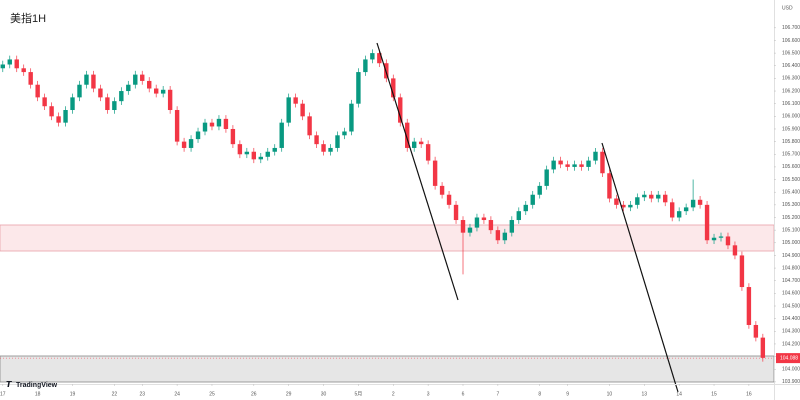 This screenshot has height=400, width=800. What do you see at coordinates (9, 384) in the screenshot?
I see `logo-mark: 𝙏` at bounding box center [9, 384].